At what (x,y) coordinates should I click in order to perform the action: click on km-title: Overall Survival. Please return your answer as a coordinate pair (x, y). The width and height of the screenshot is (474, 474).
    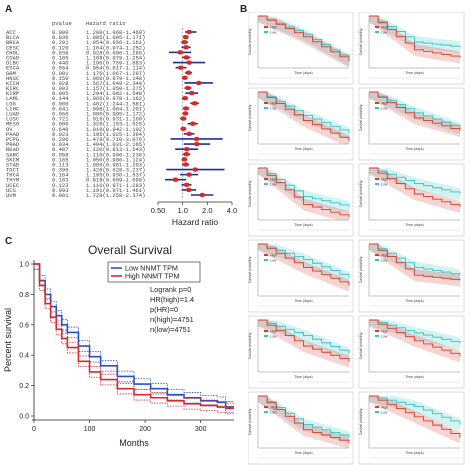
    Looking at the image, I should click on (130, 250).